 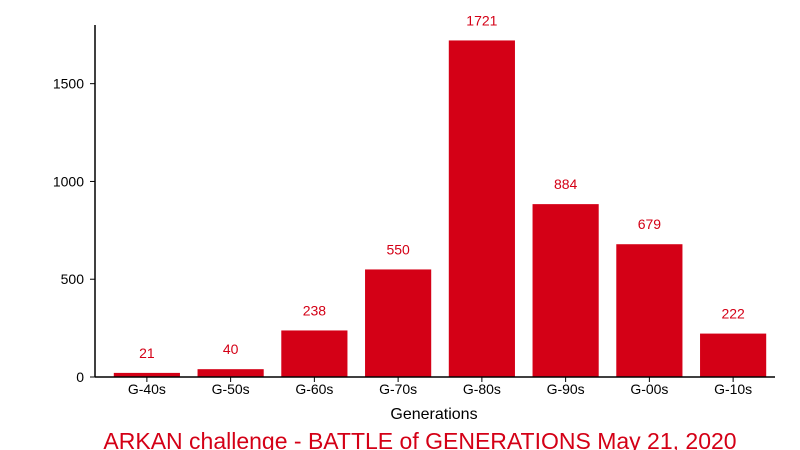 I want to click on y-tick-label: 1000, so click(x=68, y=181).